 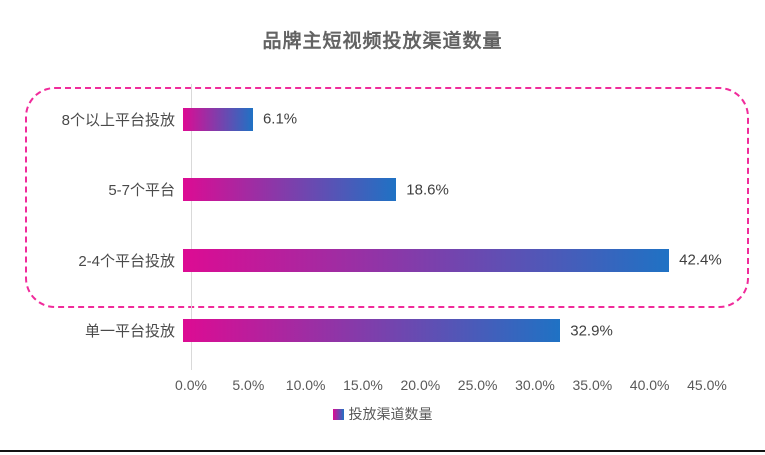 I want to click on x-tick-label: 40.0%, so click(x=649, y=385).